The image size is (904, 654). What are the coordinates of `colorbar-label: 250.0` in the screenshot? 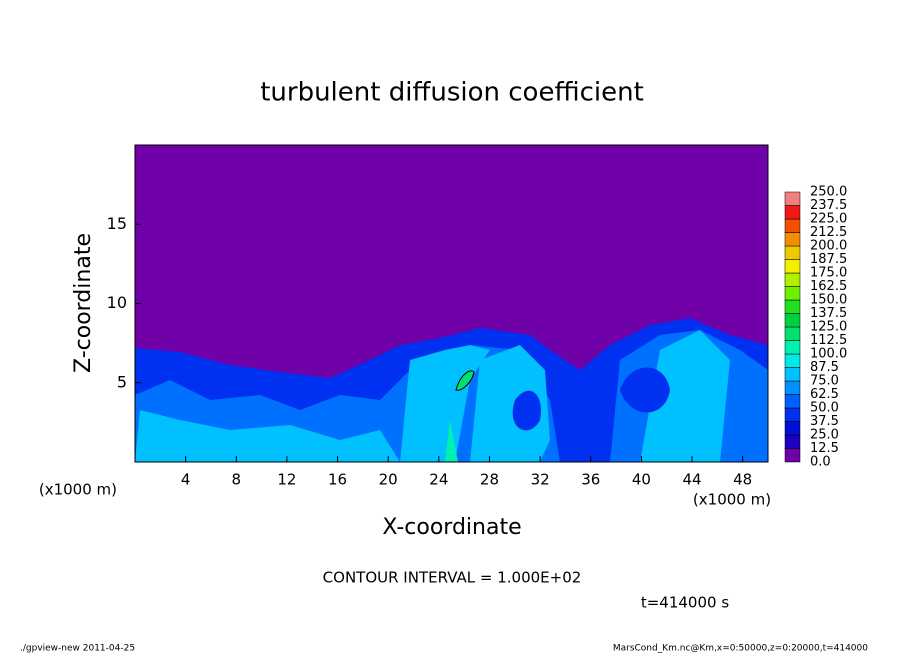 It's located at (828, 192).